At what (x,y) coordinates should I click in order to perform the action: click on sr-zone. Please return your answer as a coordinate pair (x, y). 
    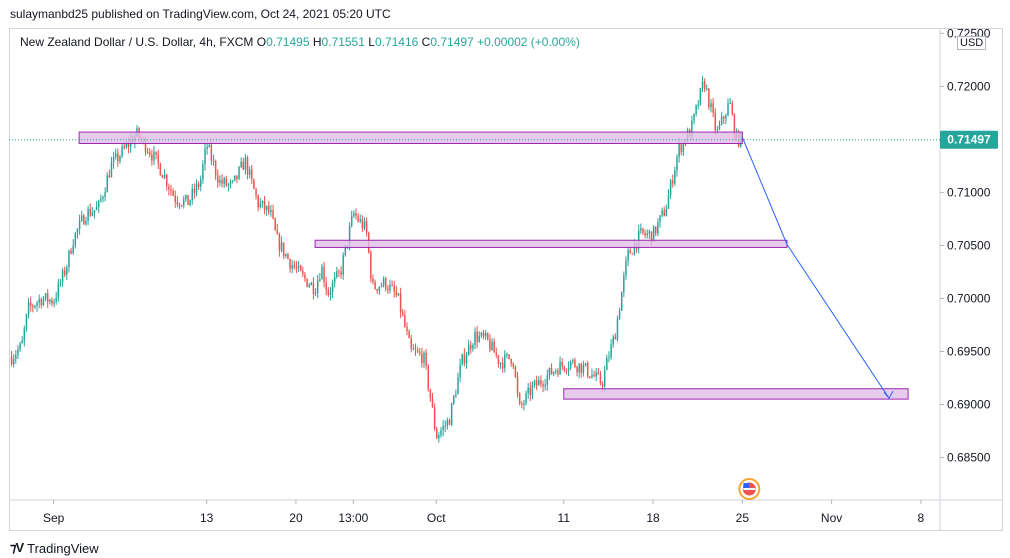
    Looking at the image, I should click on (410, 137).